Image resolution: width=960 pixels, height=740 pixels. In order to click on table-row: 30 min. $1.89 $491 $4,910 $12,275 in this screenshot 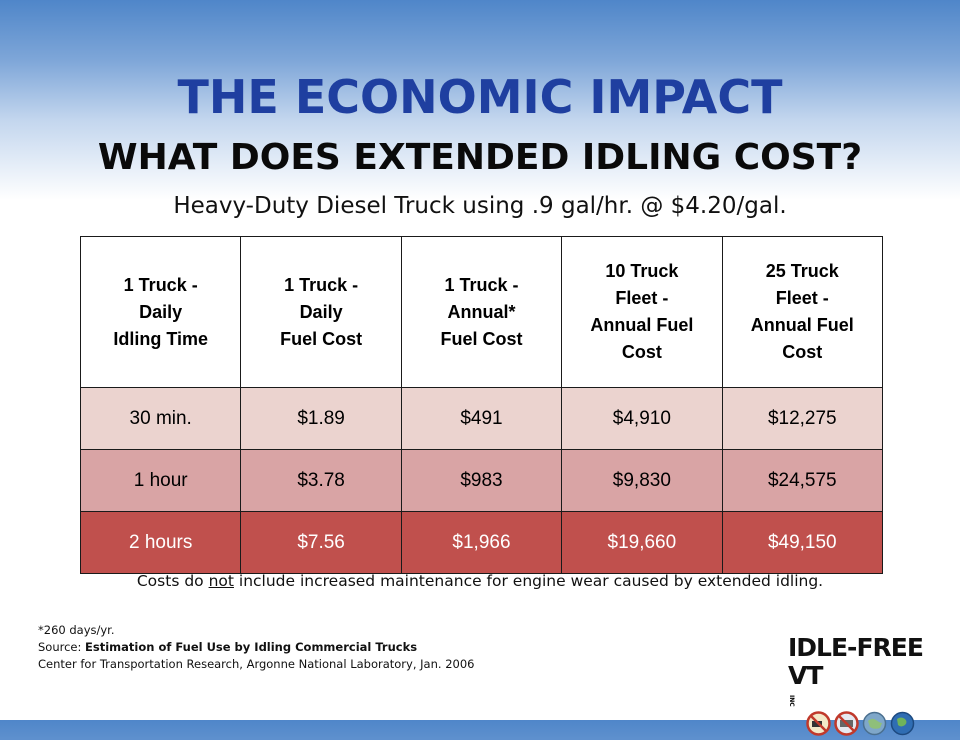, I will do `click(481, 418)`.